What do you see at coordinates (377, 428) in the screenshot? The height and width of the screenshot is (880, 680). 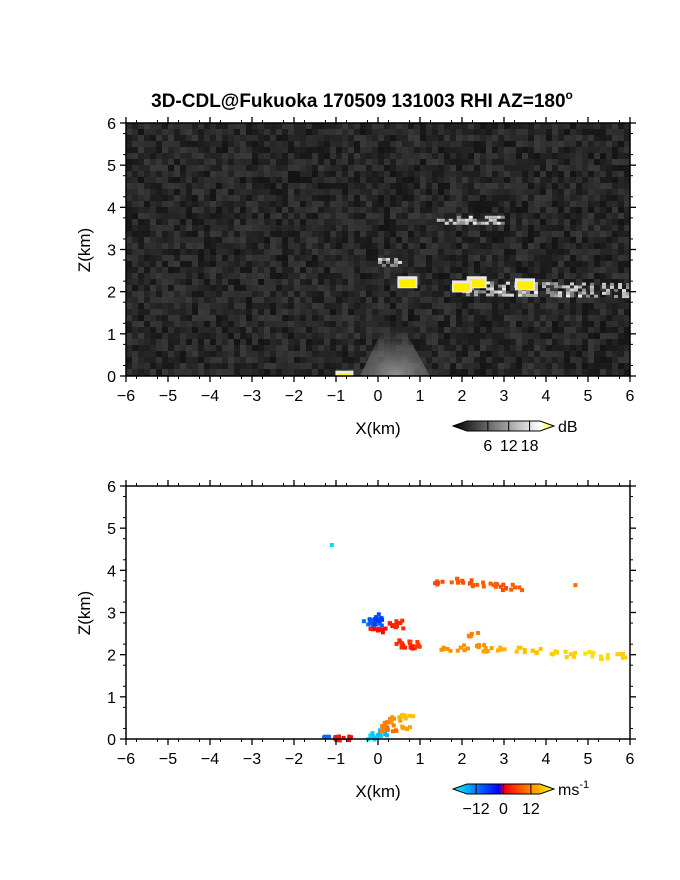 I see `backscatter-x-axis-label: X(km)` at bounding box center [377, 428].